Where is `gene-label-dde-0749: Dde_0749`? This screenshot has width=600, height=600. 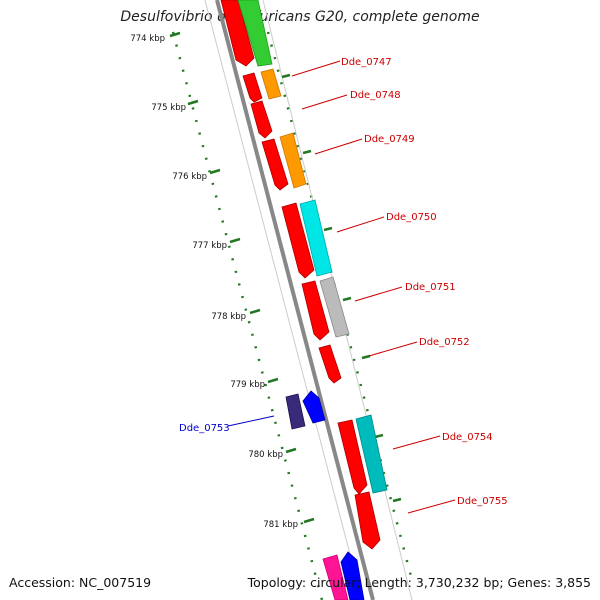 gene-label-dde-0749: Dde_0749 is located at coordinates (389, 139).